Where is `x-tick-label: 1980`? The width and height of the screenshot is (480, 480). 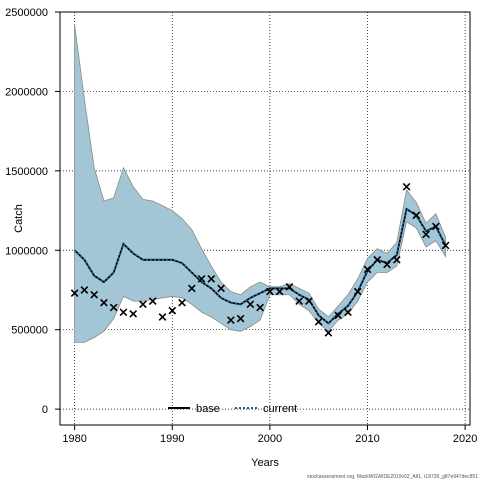 x-tick-label: 1980 is located at coordinates (74, 439).